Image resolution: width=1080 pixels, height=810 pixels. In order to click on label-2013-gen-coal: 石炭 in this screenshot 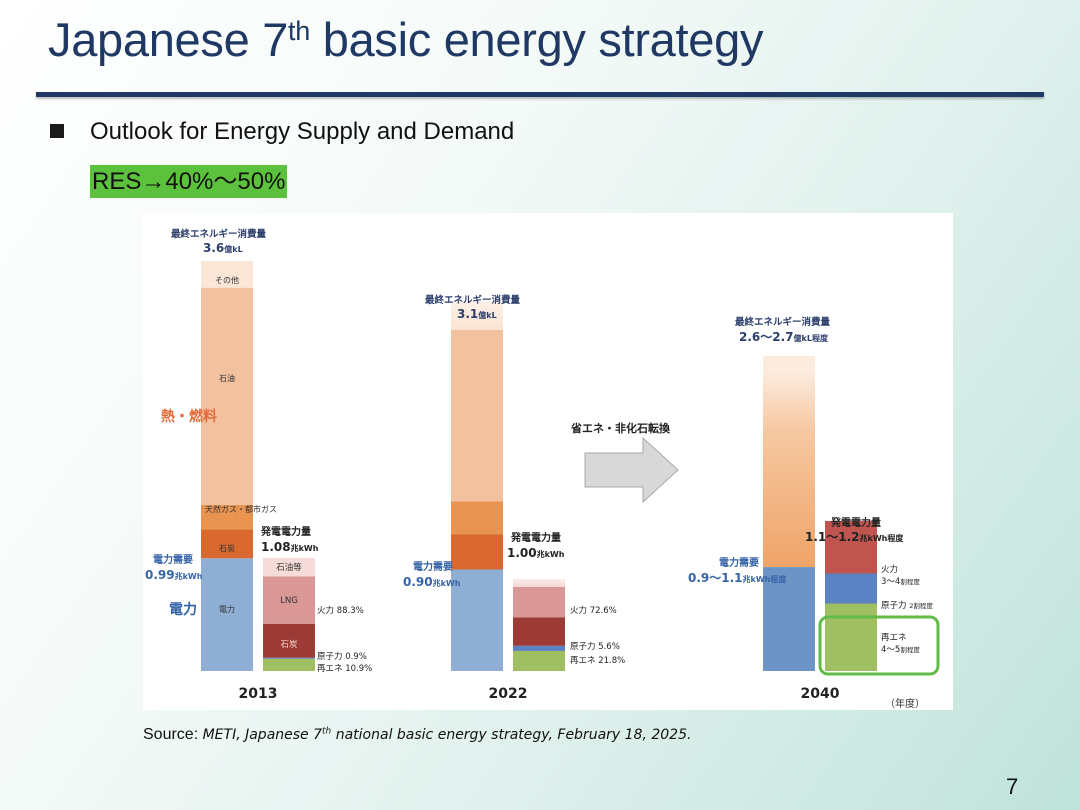, I will do `click(289, 645)`.